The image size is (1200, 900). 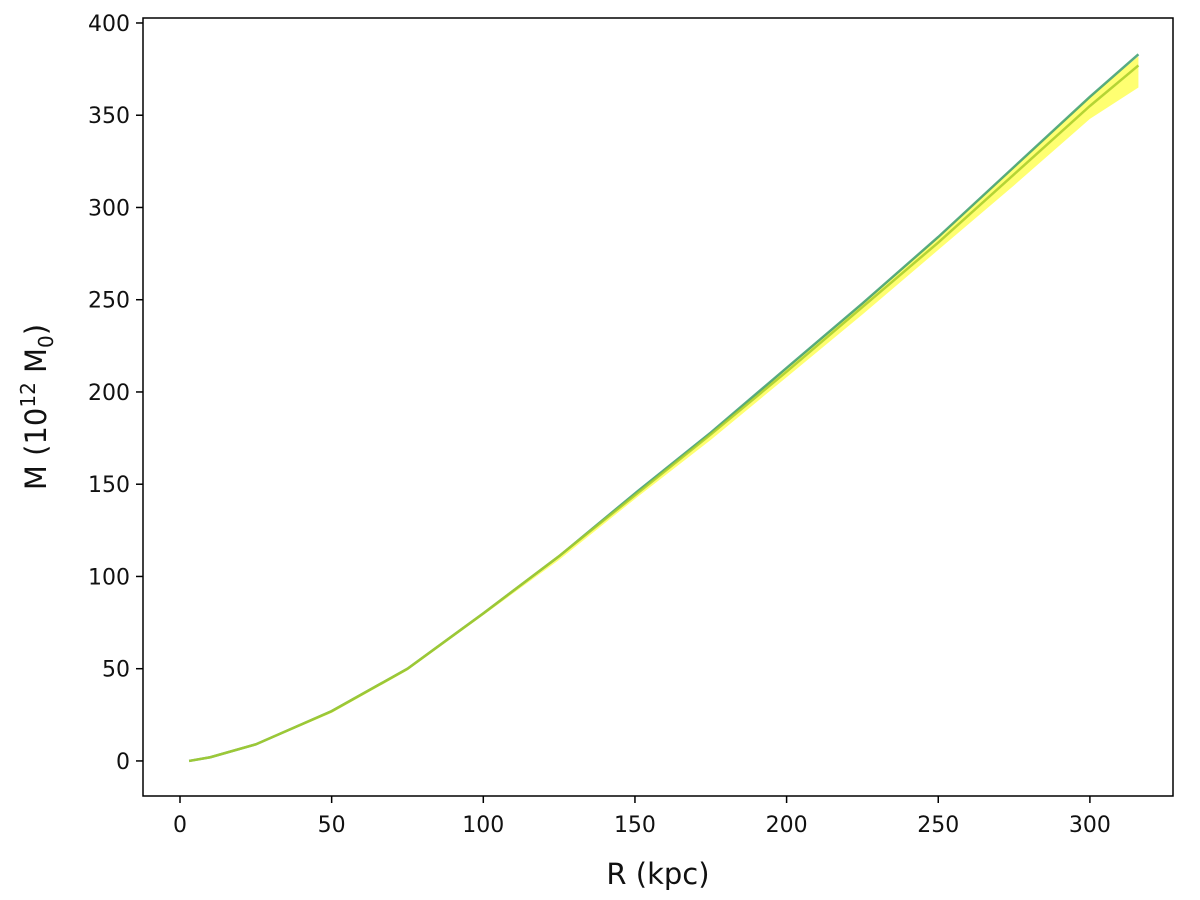 What do you see at coordinates (180, 825) in the screenshot?
I see `x-tick-label: 0` at bounding box center [180, 825].